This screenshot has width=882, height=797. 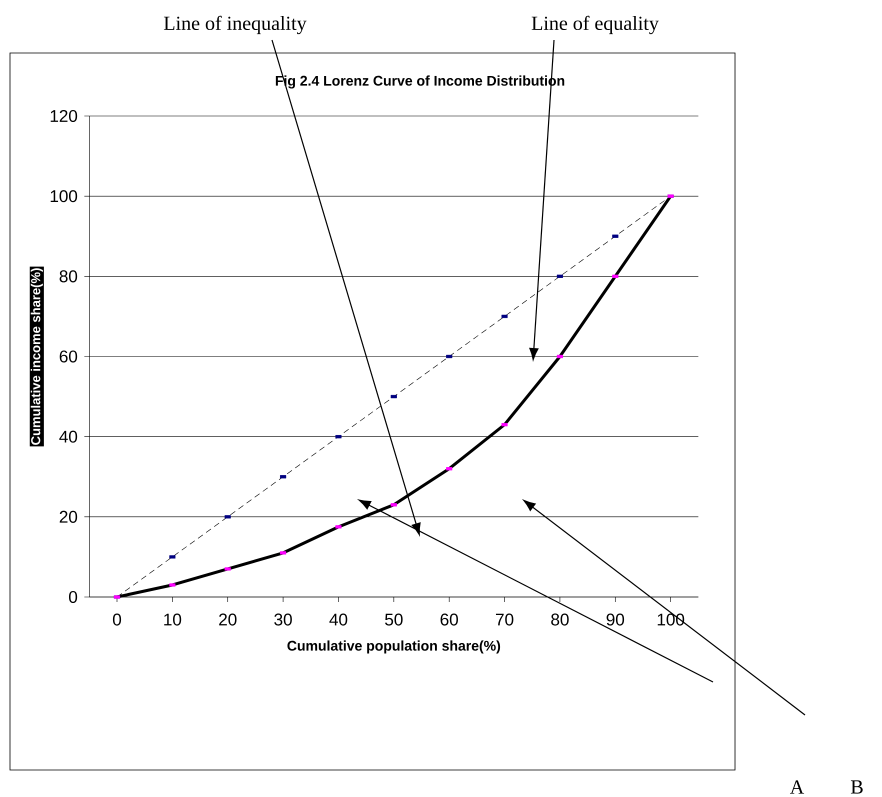 What do you see at coordinates (117, 620) in the screenshot?
I see `x-tick-label: 0` at bounding box center [117, 620].